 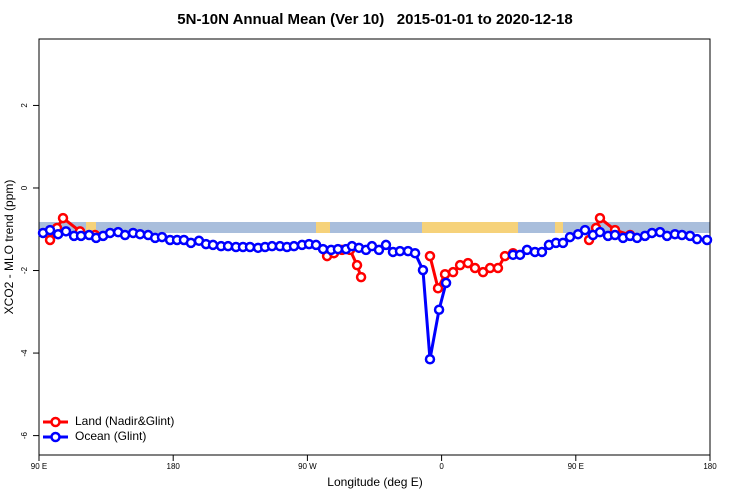 What do you see at coordinates (24, 187) in the screenshot?
I see `y-tick-label: 0` at bounding box center [24, 187].